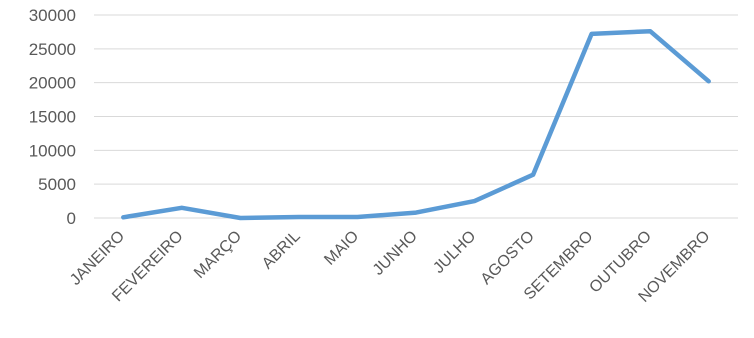 The height and width of the screenshot is (338, 754). I want to click on y-axis-tick-labels: 0 5000 10000 15000 20000 25000 30000, so click(52, 117).